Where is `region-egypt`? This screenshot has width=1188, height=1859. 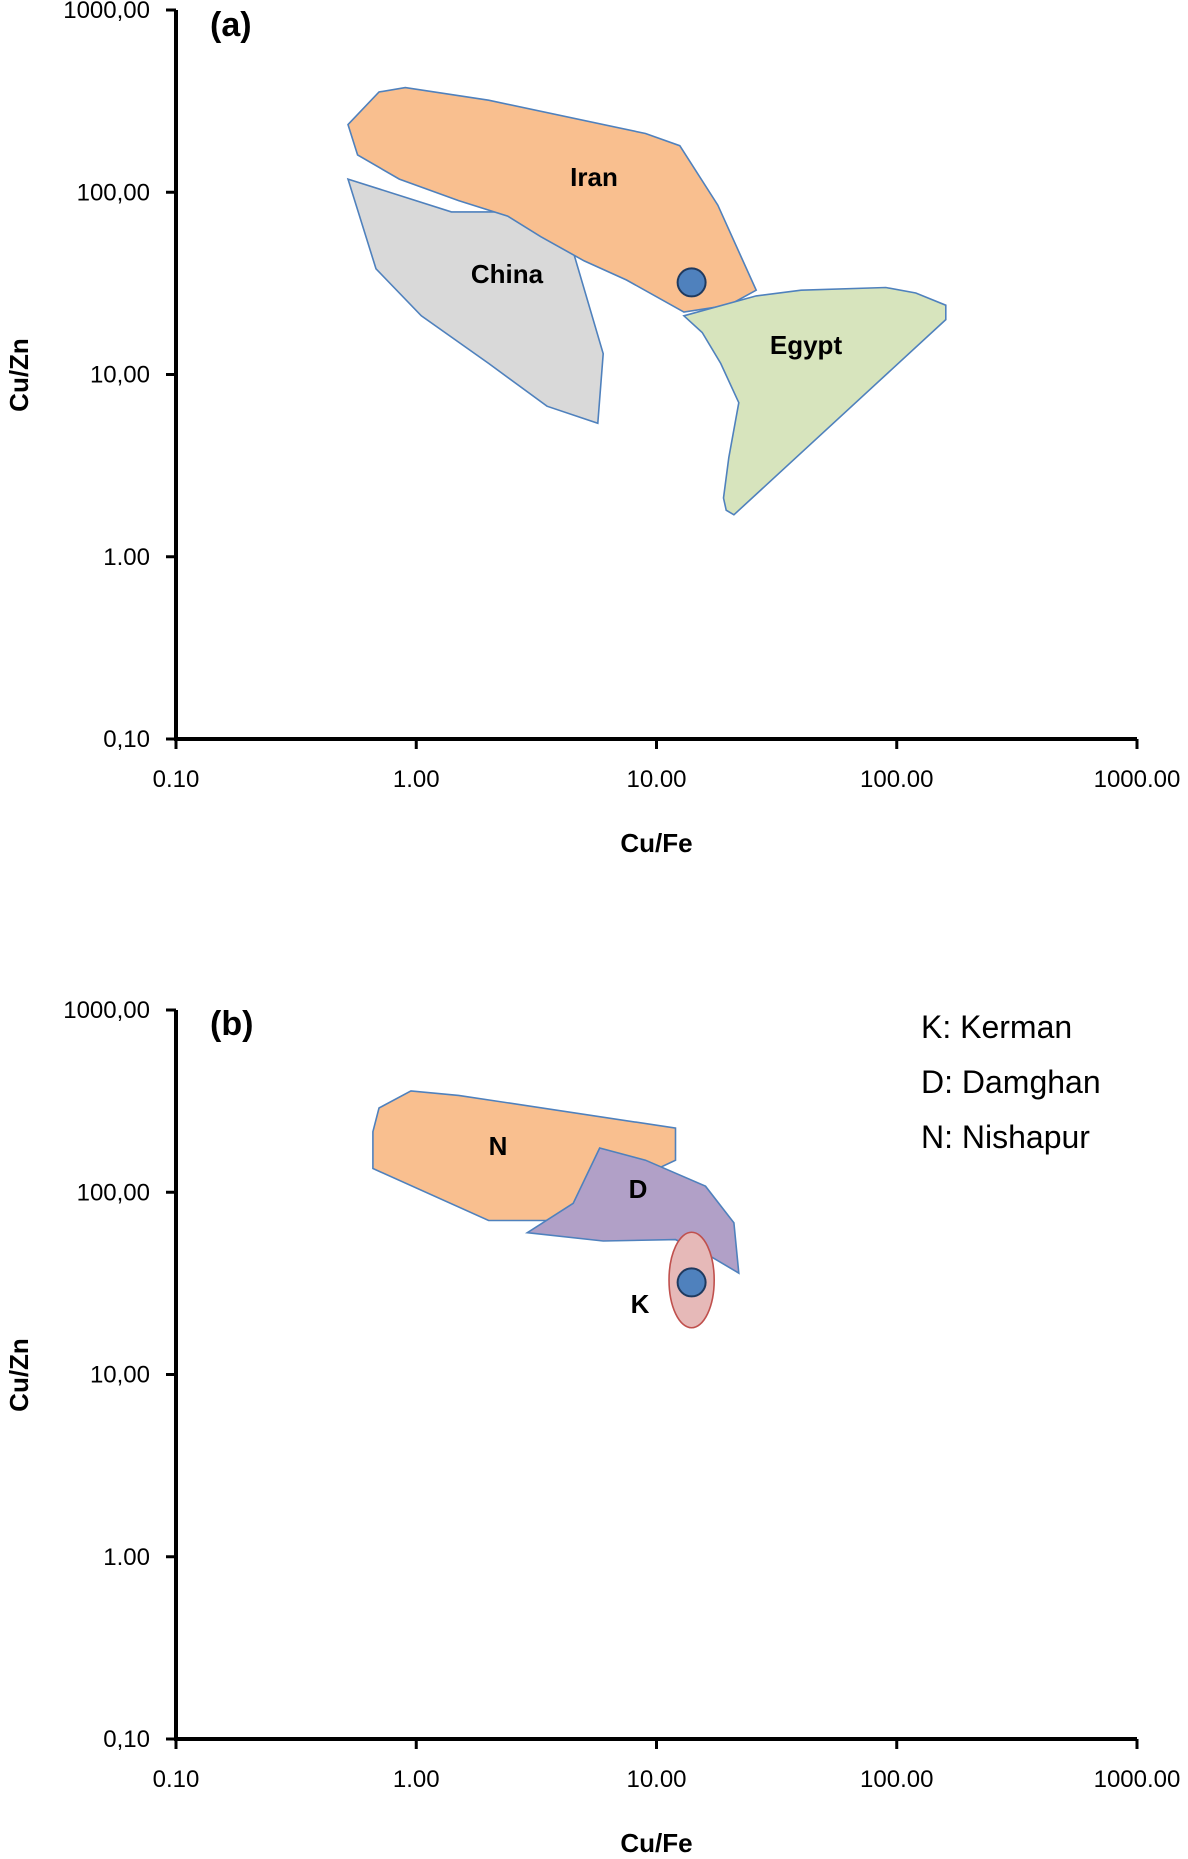
region-egypt is located at coordinates (814, 401).